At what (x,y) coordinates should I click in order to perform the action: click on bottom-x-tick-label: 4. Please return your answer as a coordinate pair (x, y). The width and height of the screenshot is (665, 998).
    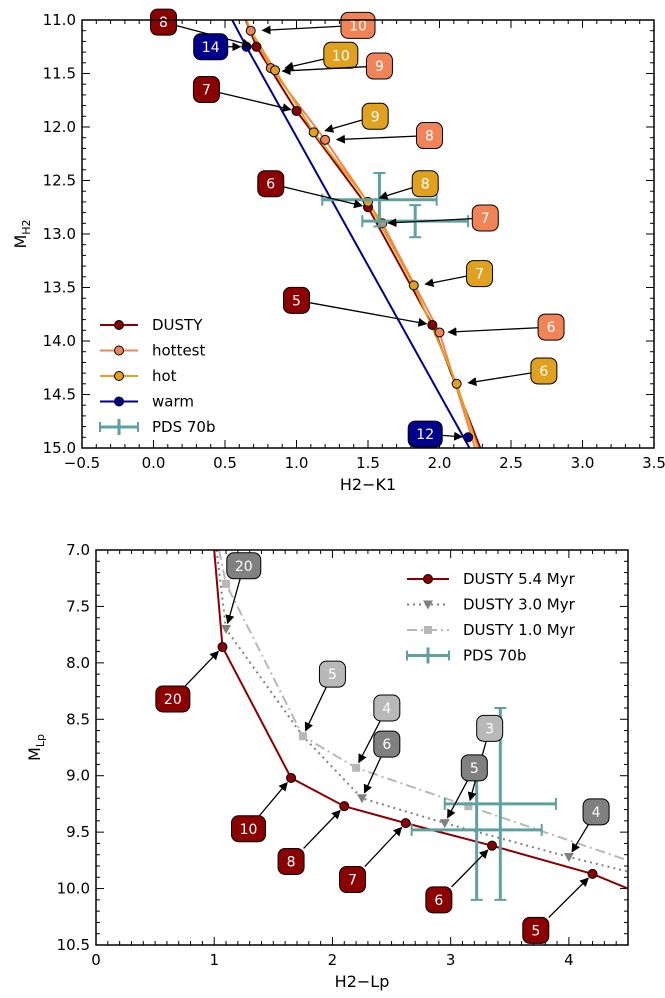
    Looking at the image, I should click on (569, 960).